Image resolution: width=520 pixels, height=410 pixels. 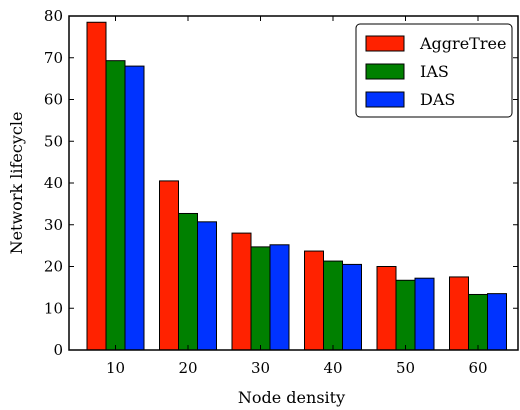 I want to click on y-tick-label: 60, so click(x=53, y=100).